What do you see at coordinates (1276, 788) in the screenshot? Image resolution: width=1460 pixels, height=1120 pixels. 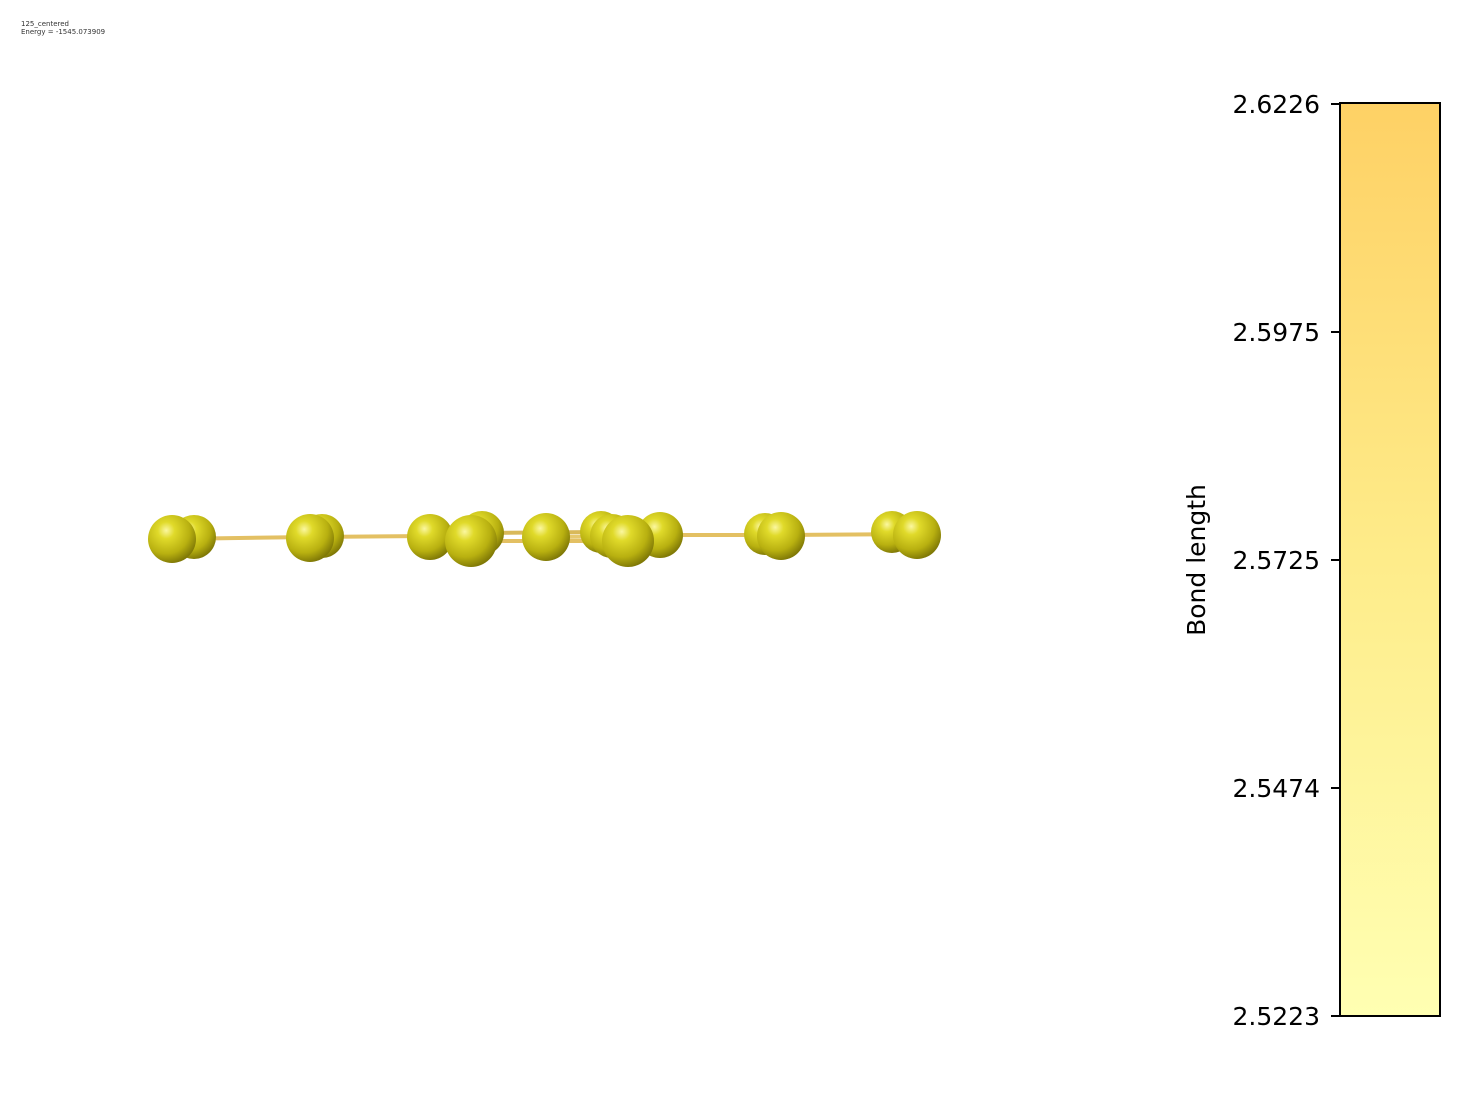 I see `colorbar-tick-label: 2.5474` at bounding box center [1276, 788].